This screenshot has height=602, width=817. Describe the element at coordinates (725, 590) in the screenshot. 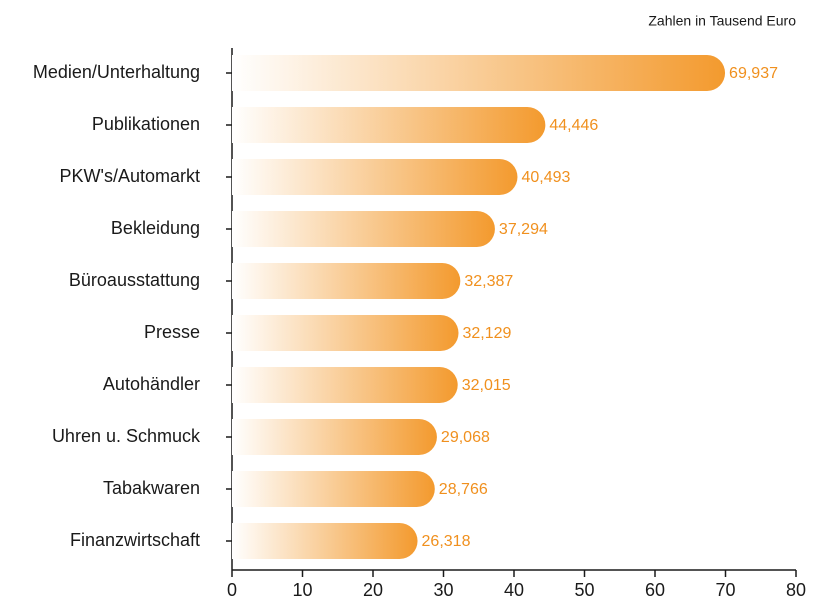

I see `x-tick-label: 70` at that location.